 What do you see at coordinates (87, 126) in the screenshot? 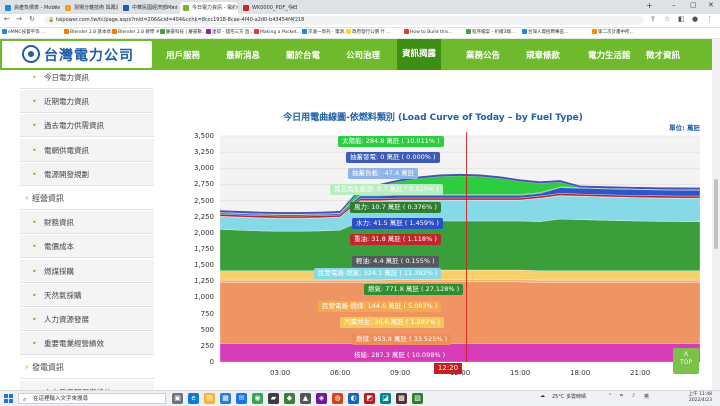
I see `sidebar-link: • 過去電力供需資訊` at bounding box center [87, 126].